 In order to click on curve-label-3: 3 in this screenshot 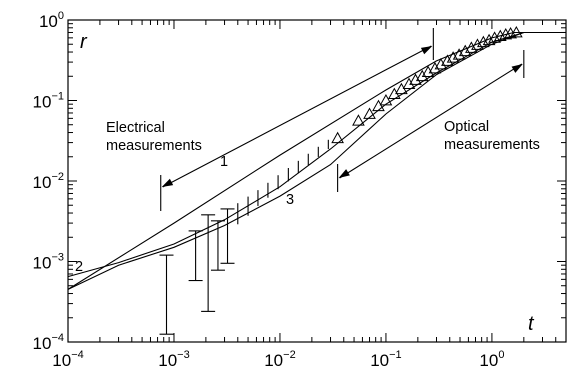, I will do `click(290, 200)`.